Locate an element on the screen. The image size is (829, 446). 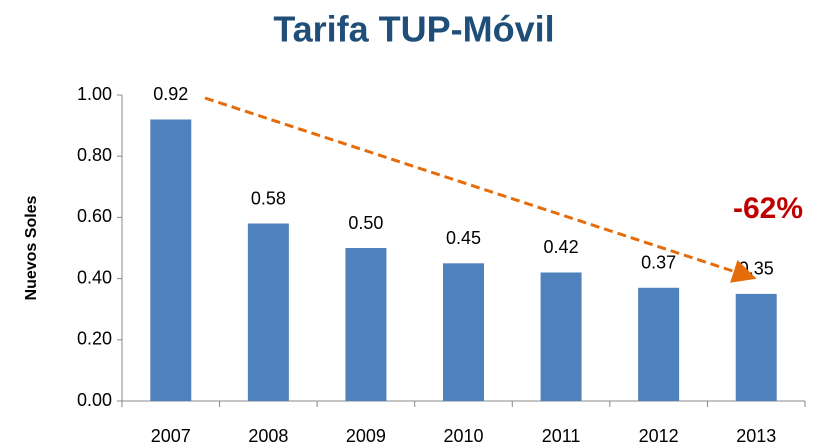
x-tick-label: 2011 is located at coordinates (561, 436).